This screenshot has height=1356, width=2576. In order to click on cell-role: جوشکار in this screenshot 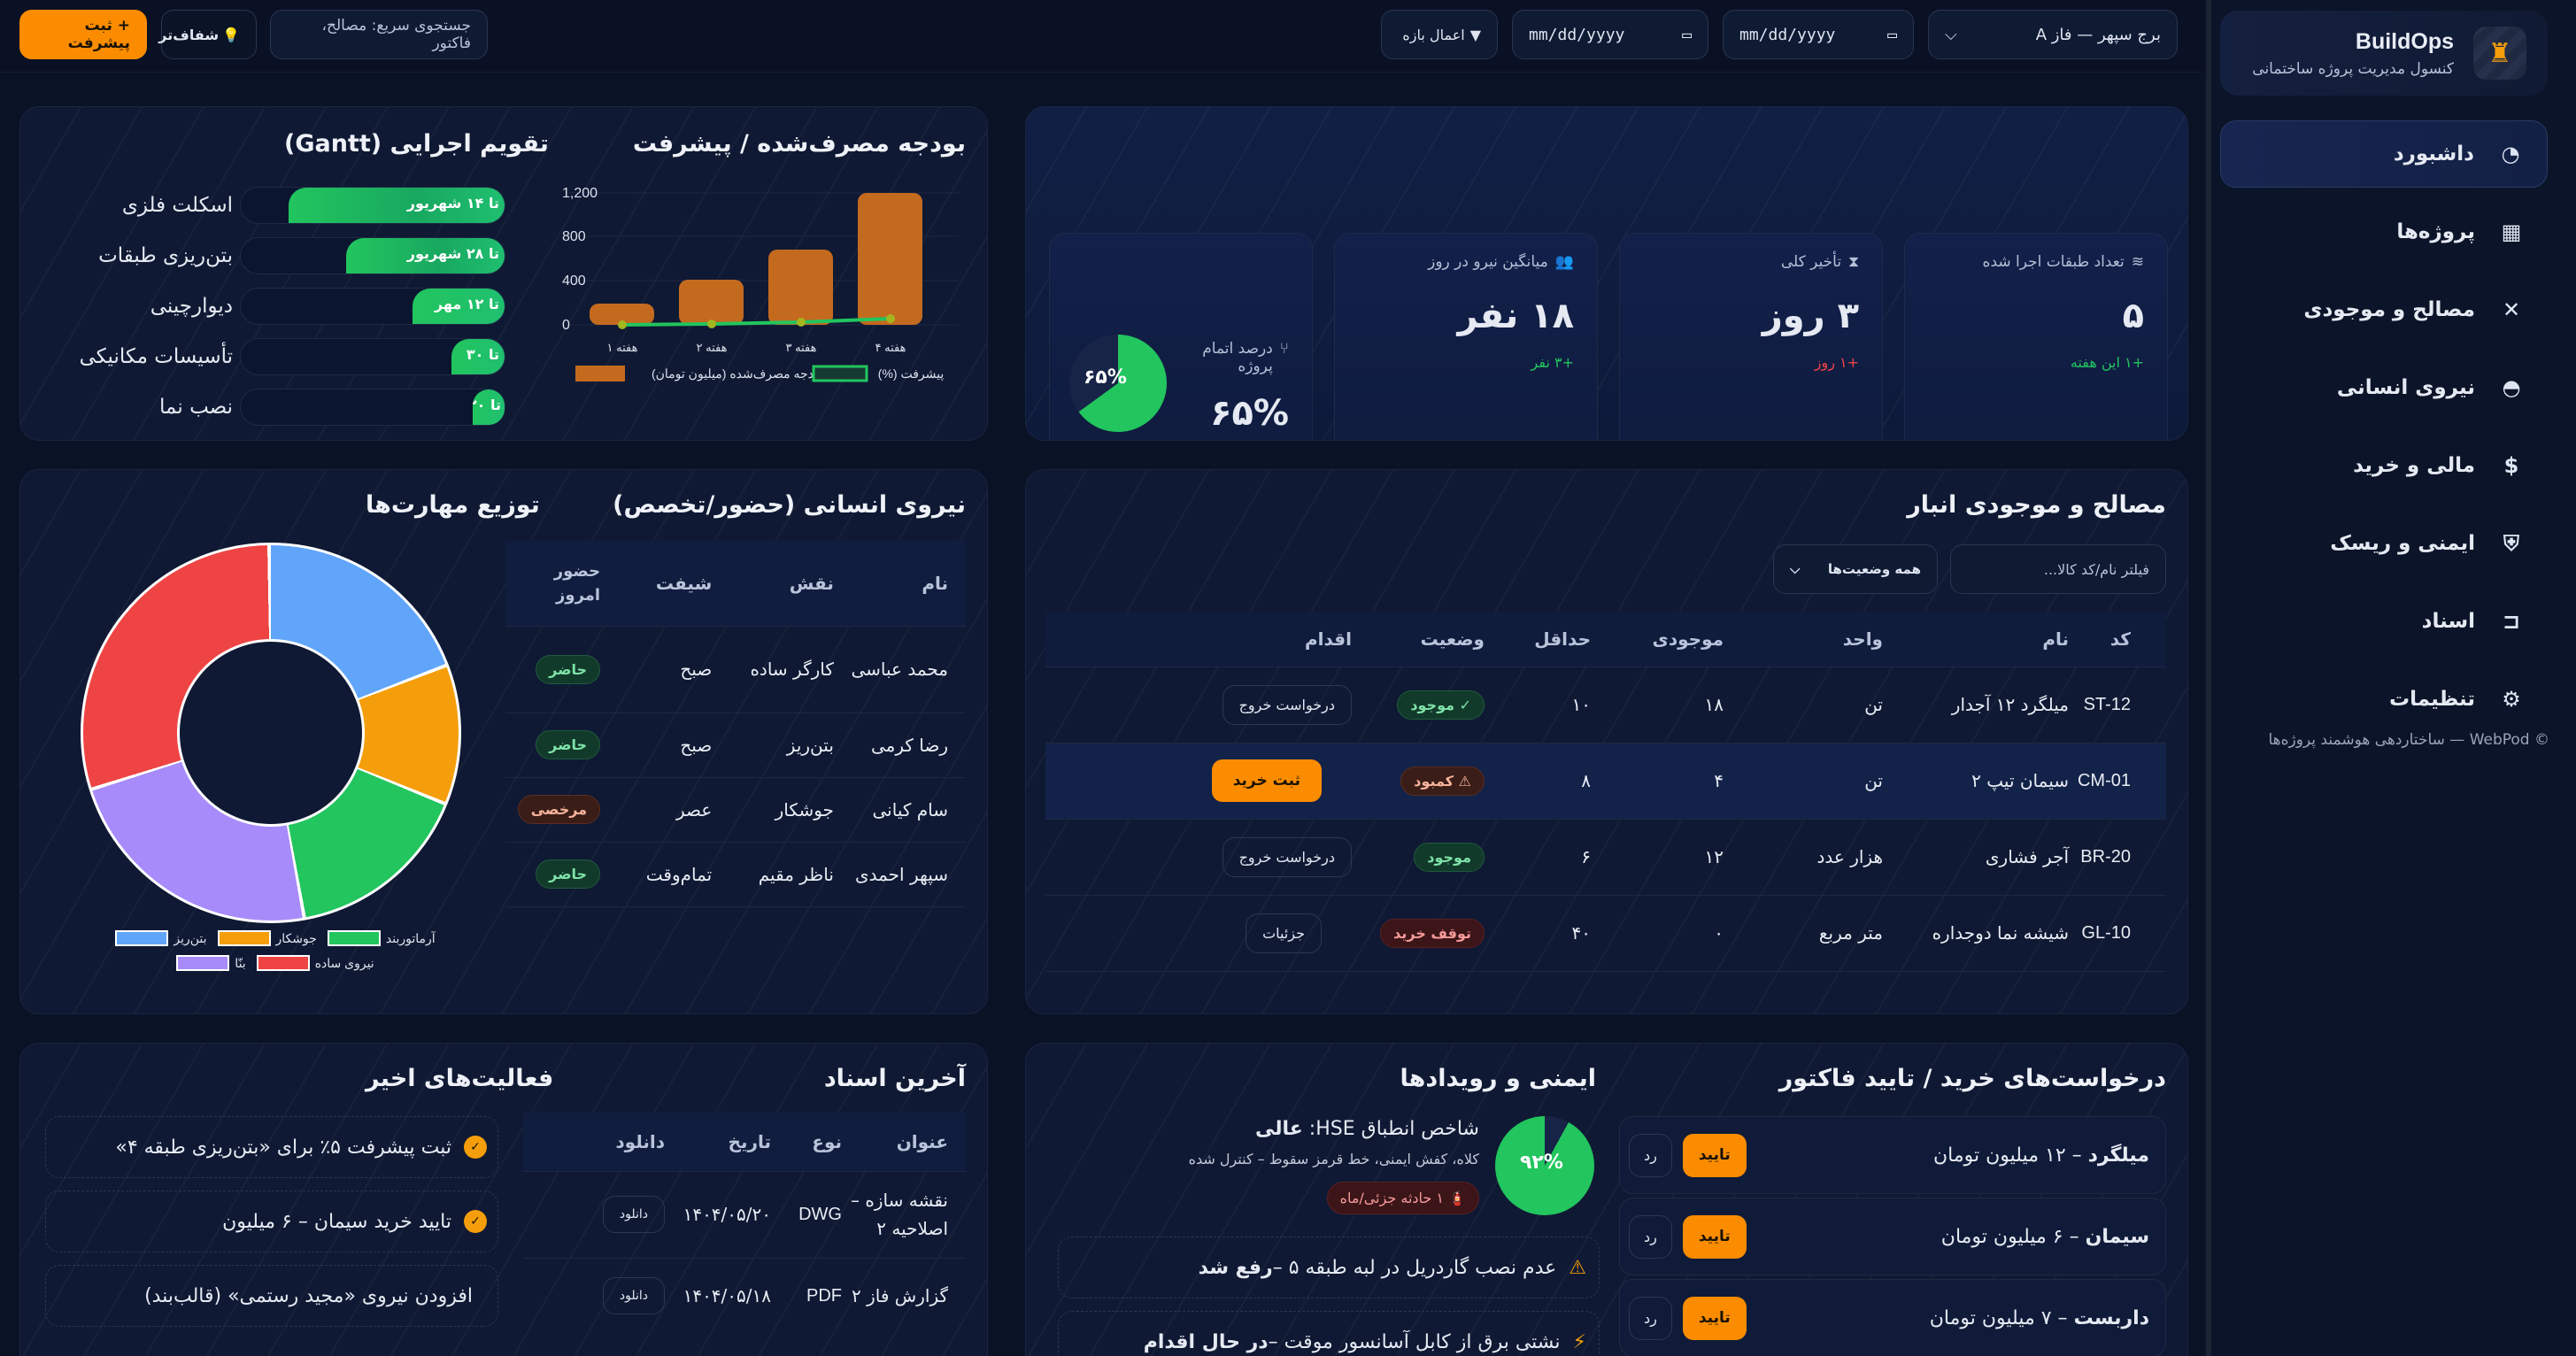, I will do `click(804, 810)`.